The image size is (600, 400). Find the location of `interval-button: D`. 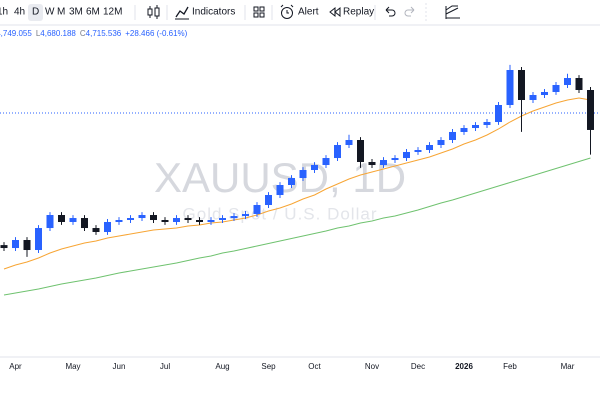

interval-button: D is located at coordinates (35, 12).